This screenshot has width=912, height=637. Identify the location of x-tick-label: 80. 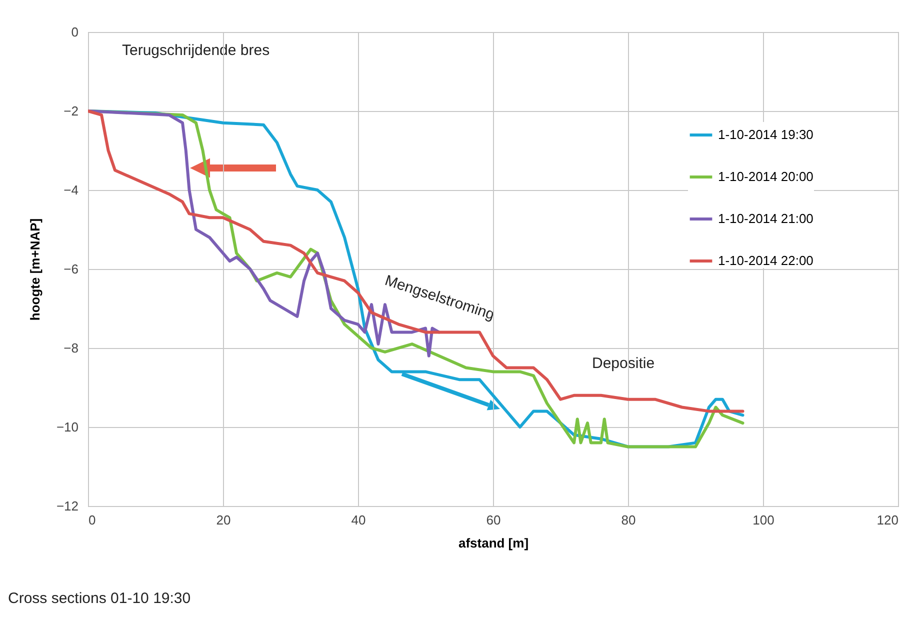
(628, 520).